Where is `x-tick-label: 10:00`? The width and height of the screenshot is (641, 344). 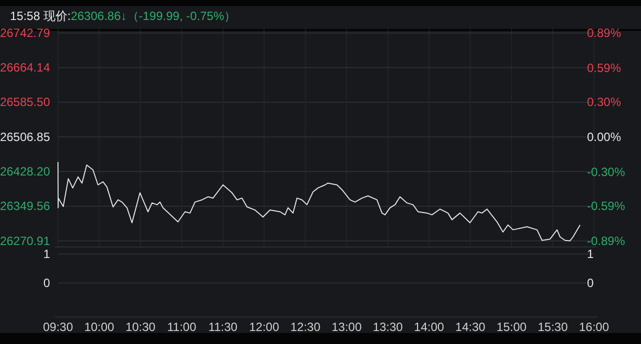 x-tick-label: 10:00 is located at coordinates (99, 327).